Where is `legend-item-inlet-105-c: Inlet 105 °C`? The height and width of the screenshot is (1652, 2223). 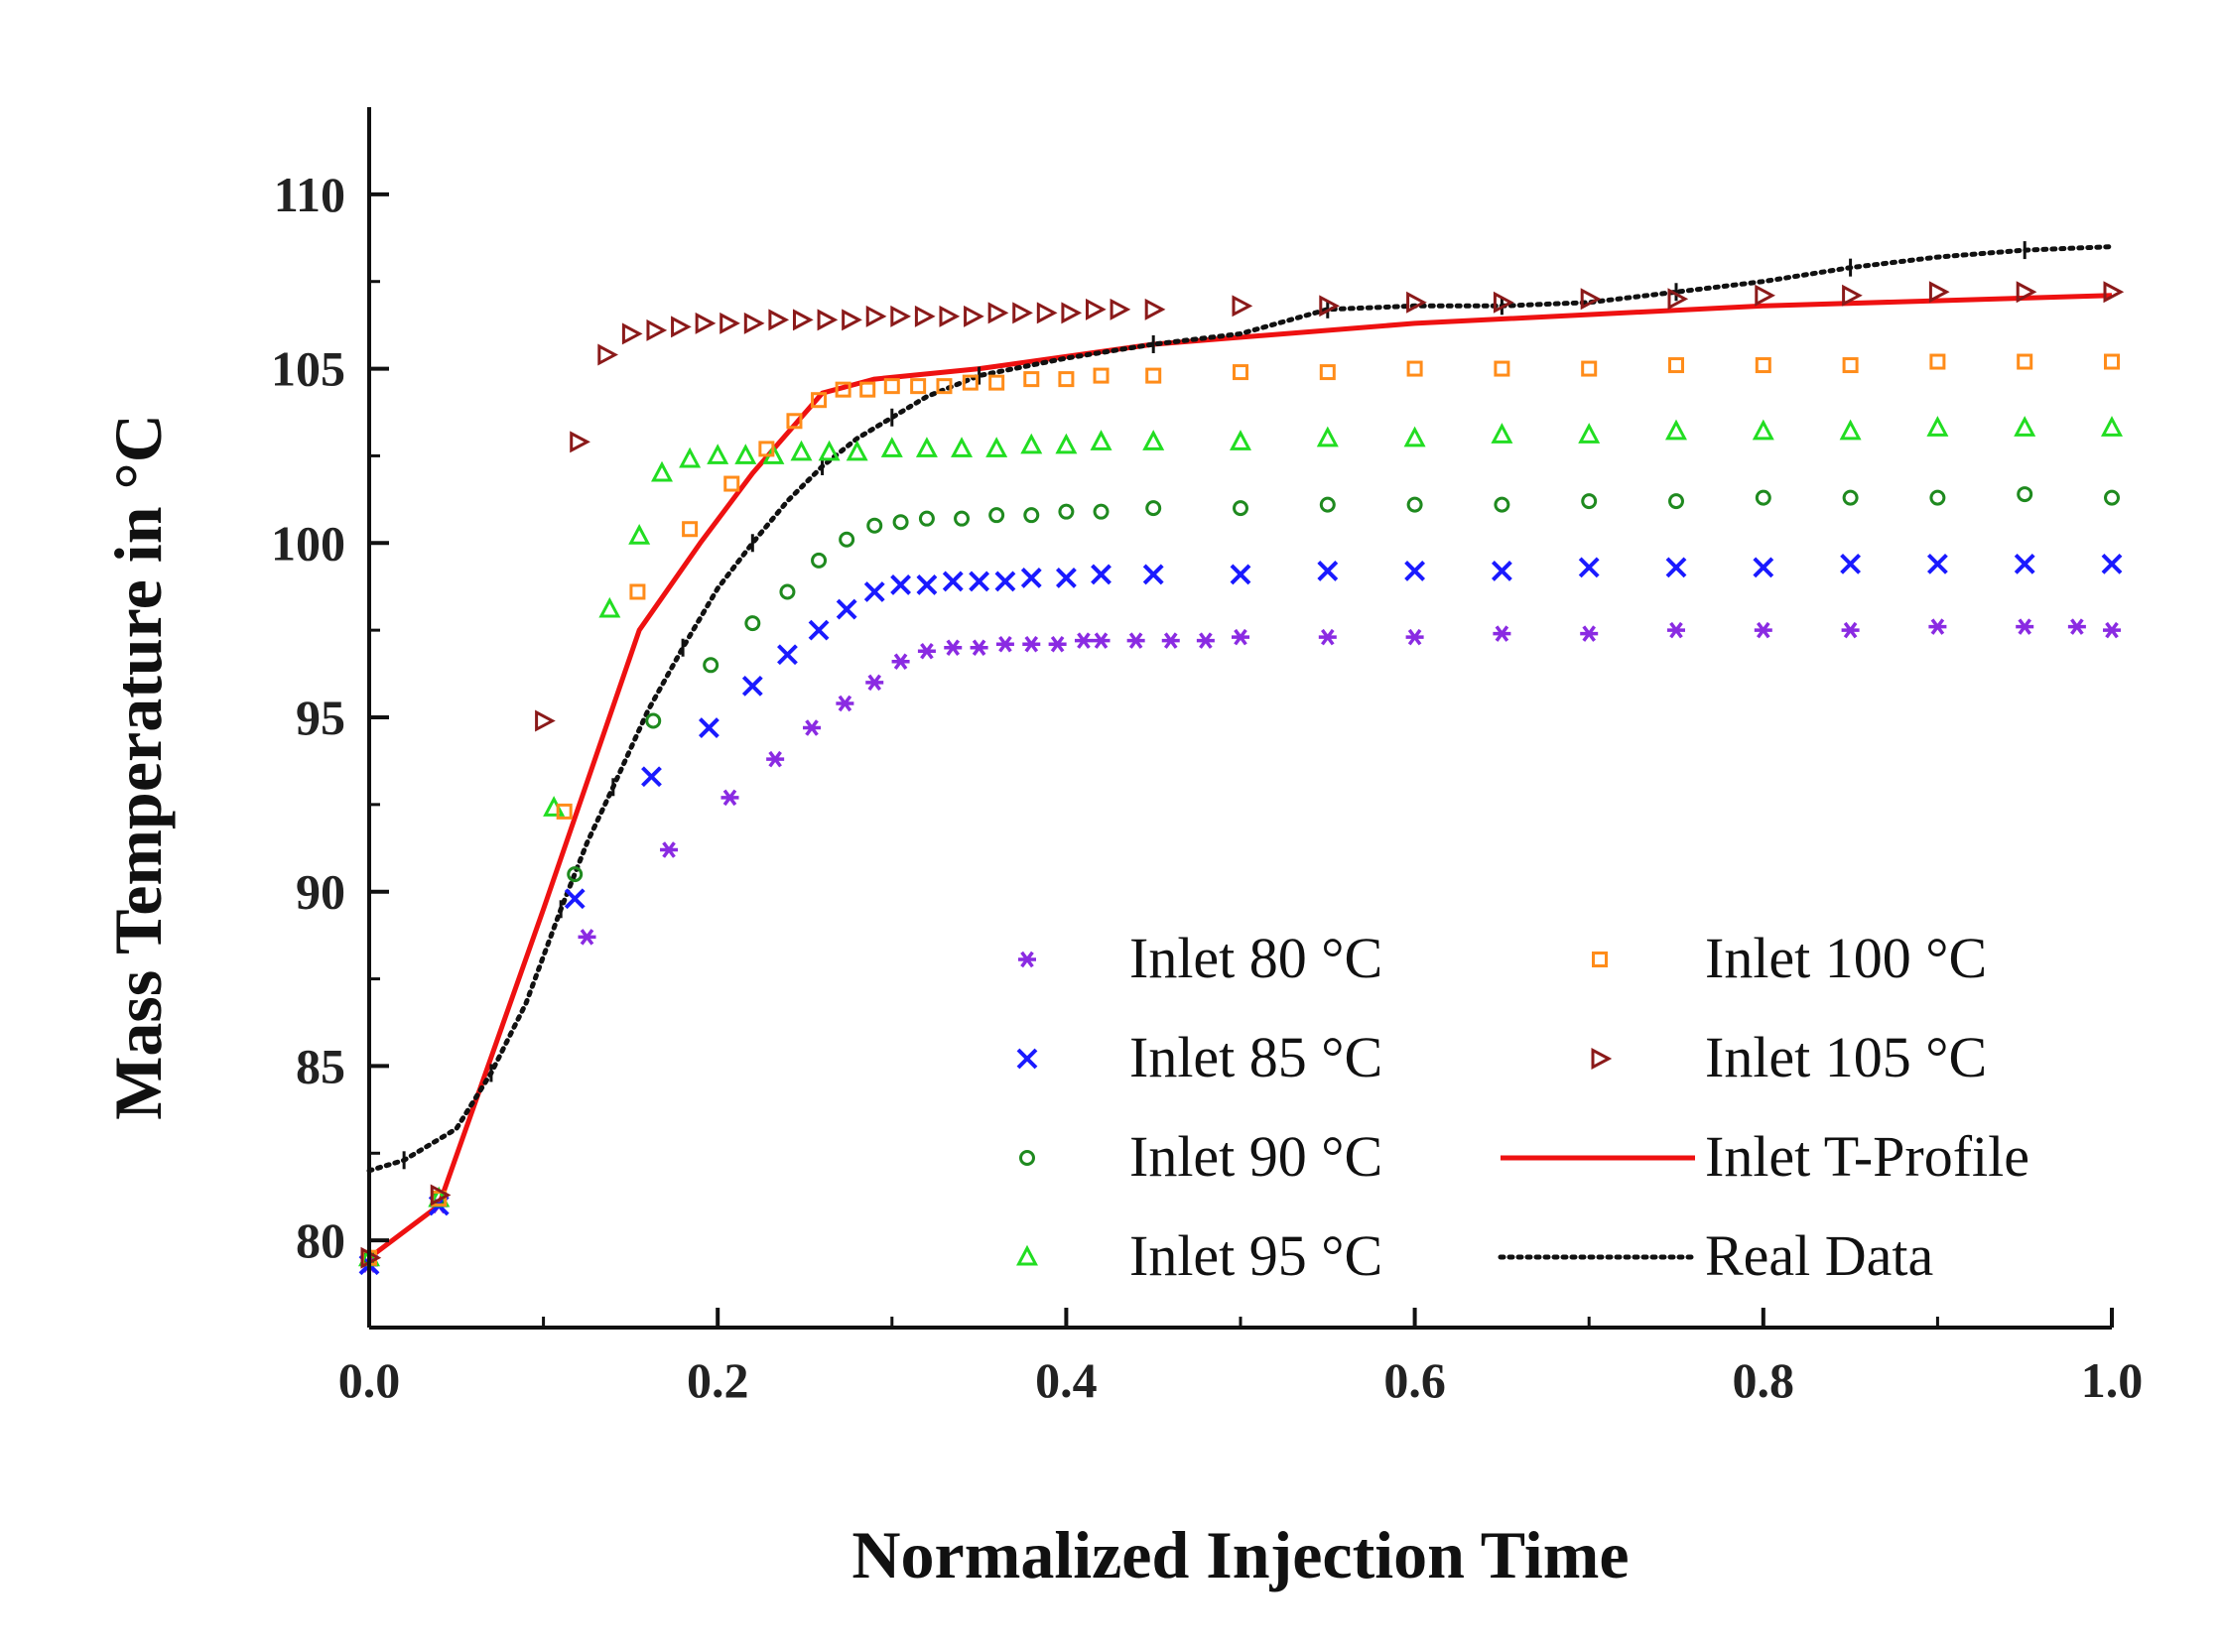
legend-item-inlet-105-c: Inlet 105 °C is located at coordinates (1789, 1057).